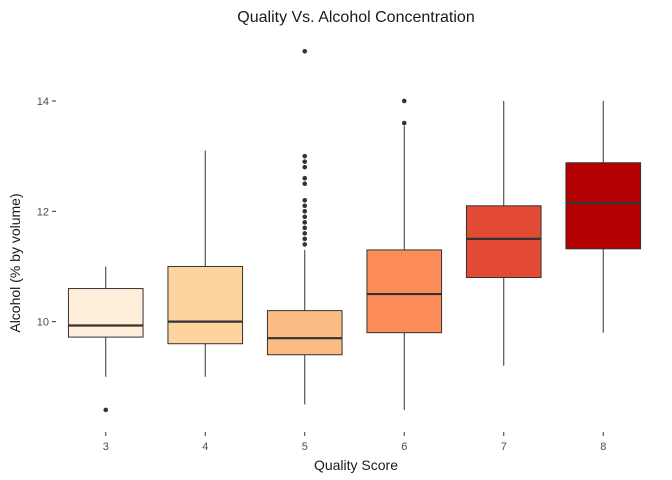 Image resolution: width=672 pixels, height=480 pixels. Describe the element at coordinates (43, 102) in the screenshot. I see `y-tick-label-14: 14` at that location.